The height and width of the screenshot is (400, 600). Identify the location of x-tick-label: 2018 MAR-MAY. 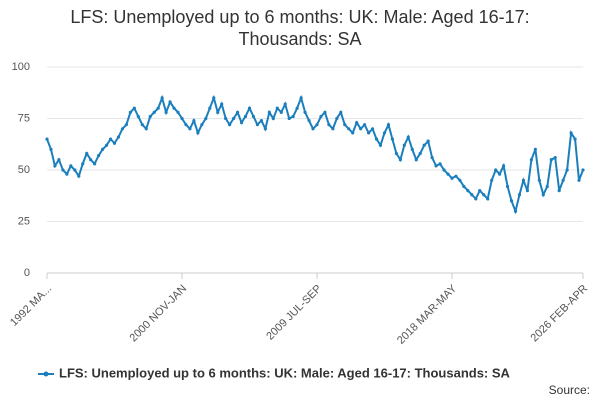
(427, 314).